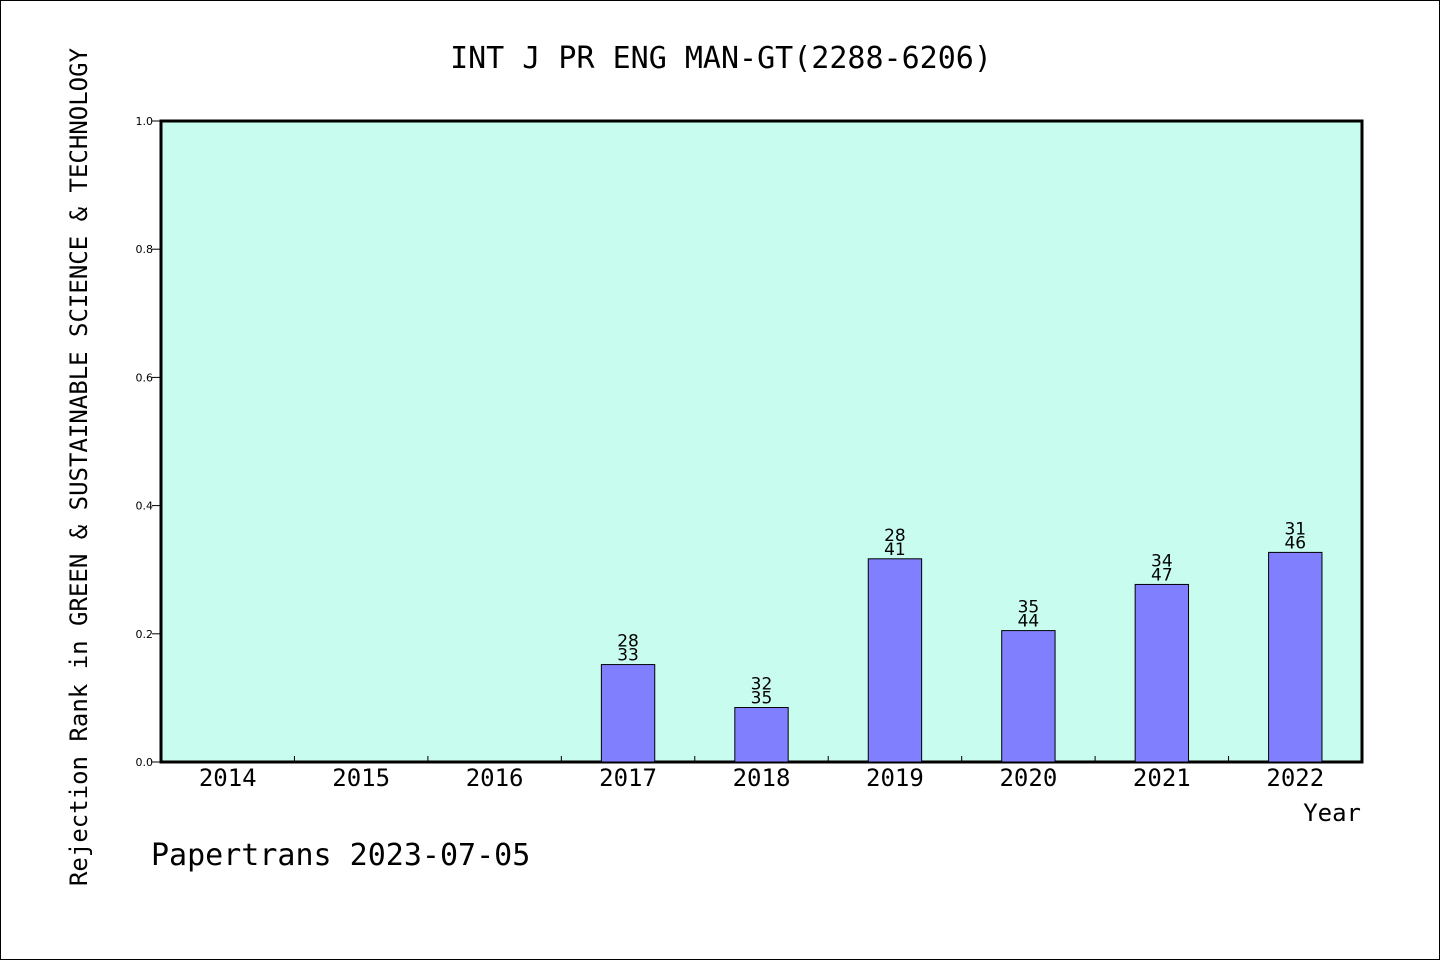  I want to click on x-tick-label: 2020, so click(1028, 778).